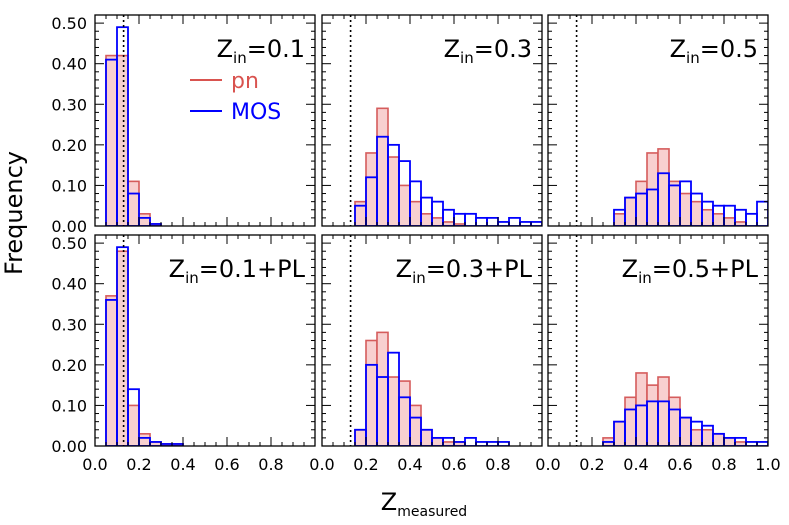  What do you see at coordinates (389, 502) in the screenshot?
I see `x-axis-label-main: Z` at bounding box center [389, 502].